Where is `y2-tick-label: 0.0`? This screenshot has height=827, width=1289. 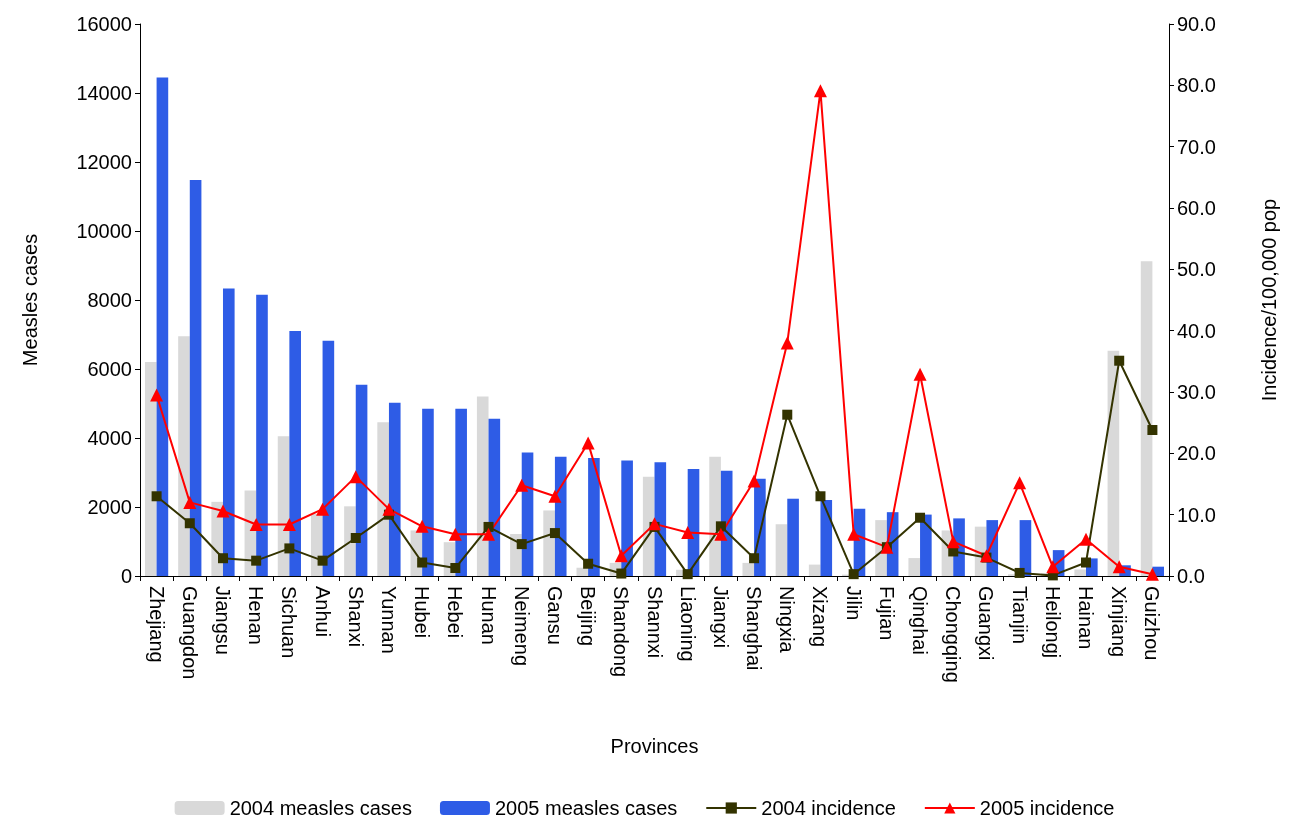 y2-tick-label: 0.0 is located at coordinates (1191, 576).